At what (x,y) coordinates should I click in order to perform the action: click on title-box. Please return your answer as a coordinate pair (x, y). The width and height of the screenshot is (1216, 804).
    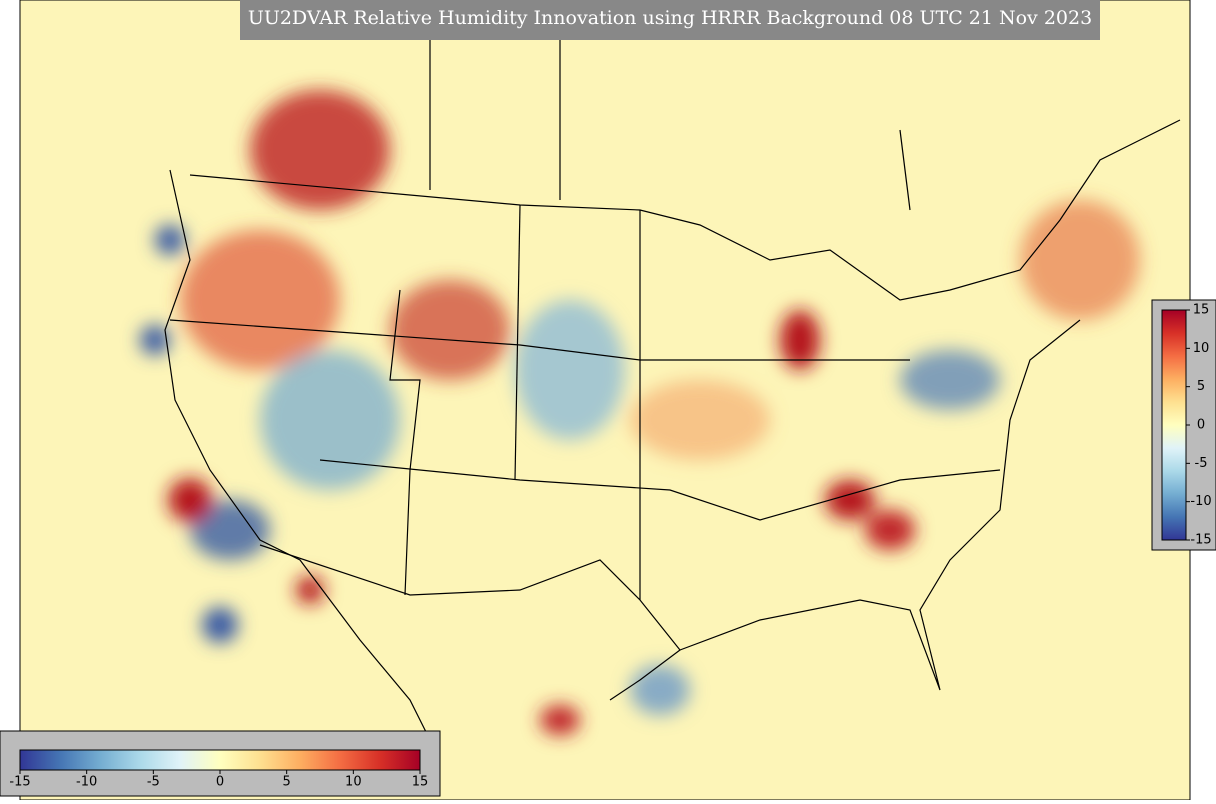
    Looking at the image, I should click on (670, 20).